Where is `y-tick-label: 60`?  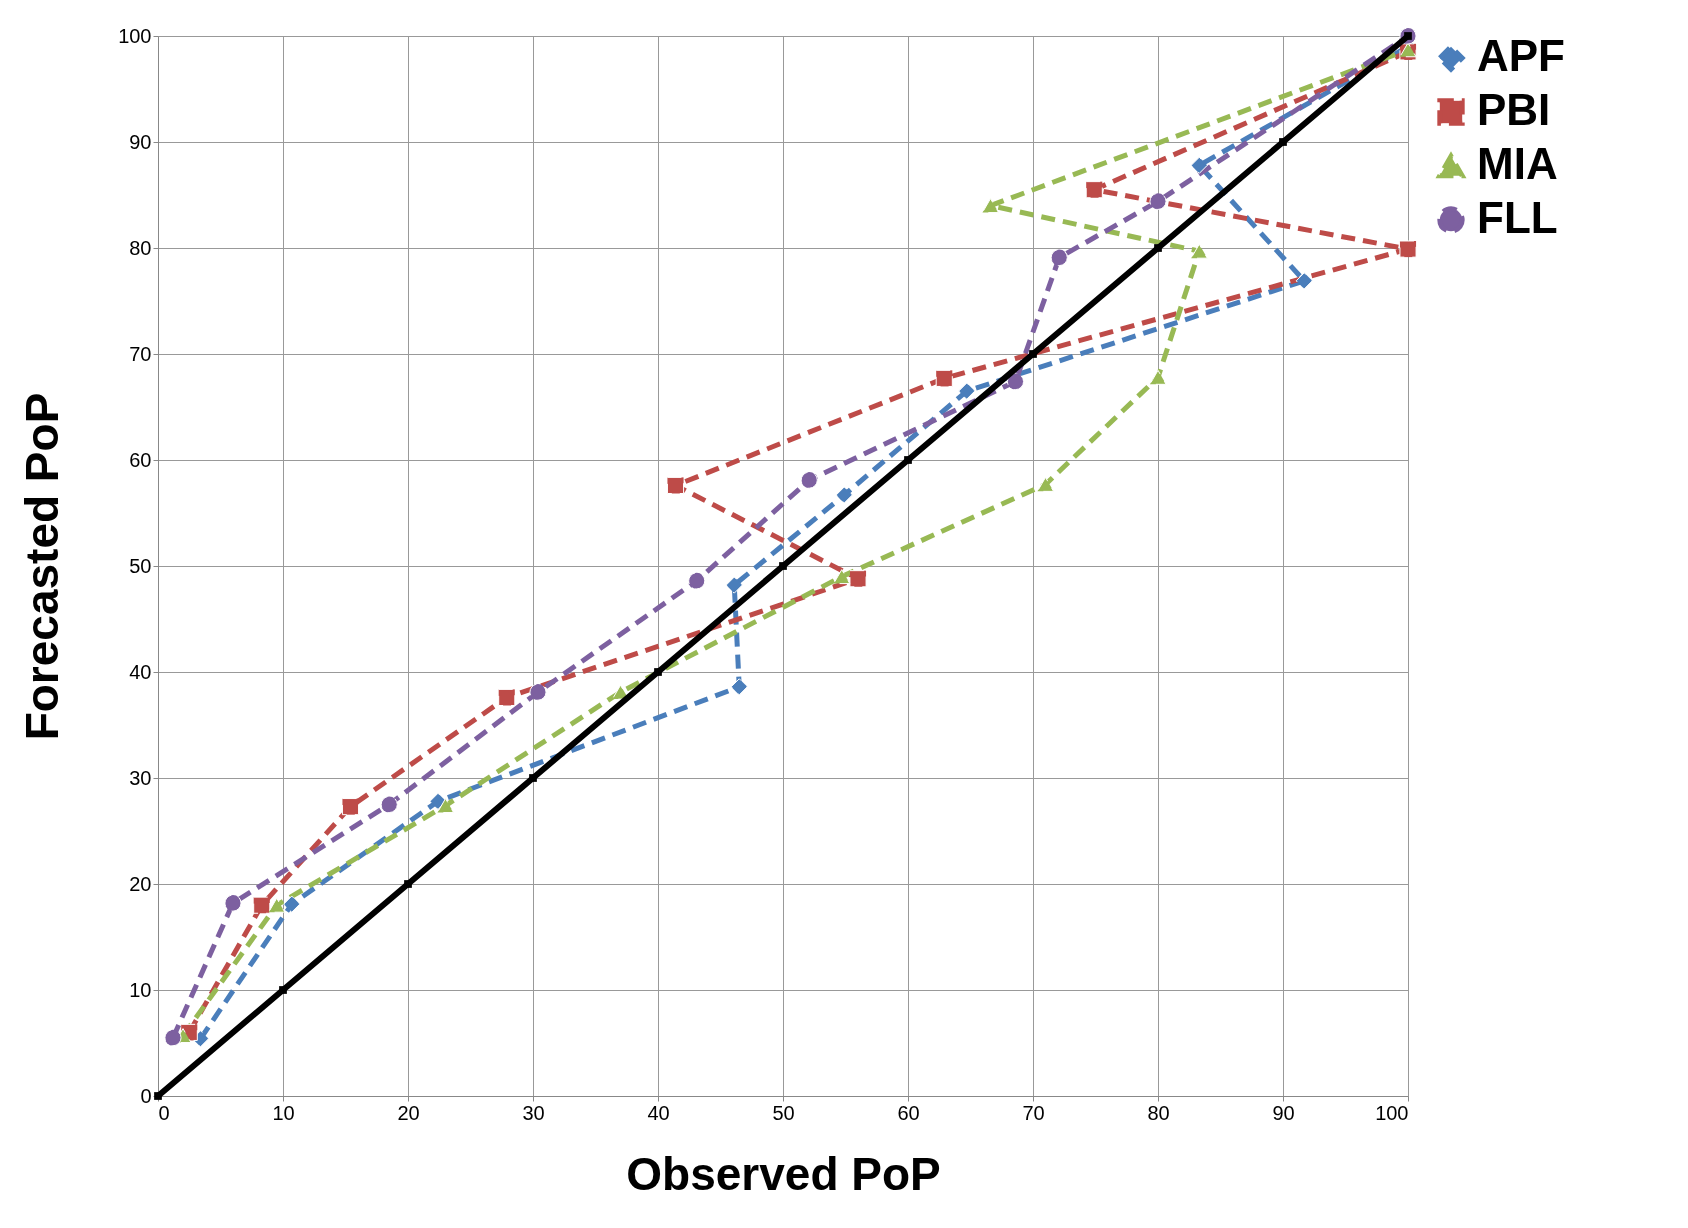
y-tick-label: 60 is located at coordinates (140, 459).